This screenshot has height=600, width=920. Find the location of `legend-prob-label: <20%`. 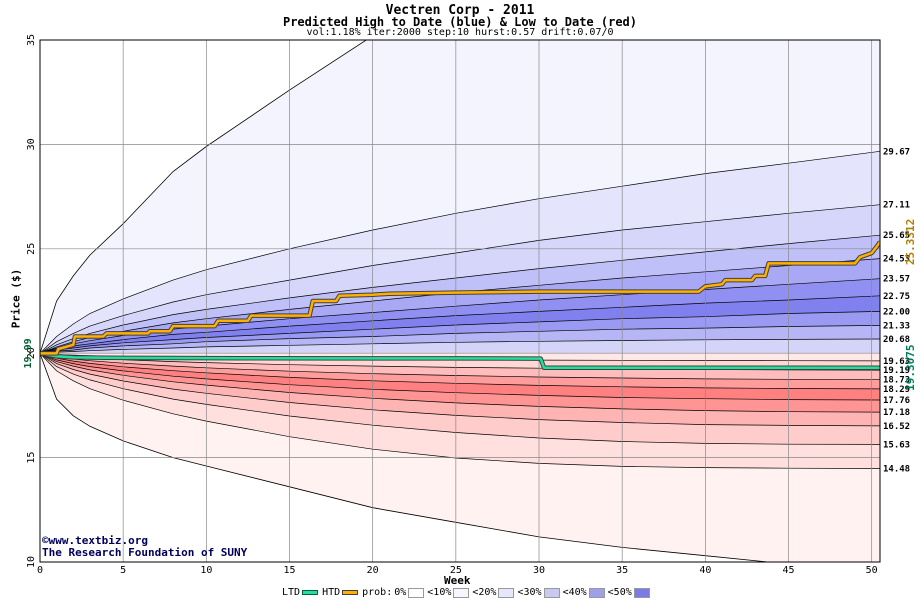

legend-prob-label: <20% is located at coordinates (484, 592).